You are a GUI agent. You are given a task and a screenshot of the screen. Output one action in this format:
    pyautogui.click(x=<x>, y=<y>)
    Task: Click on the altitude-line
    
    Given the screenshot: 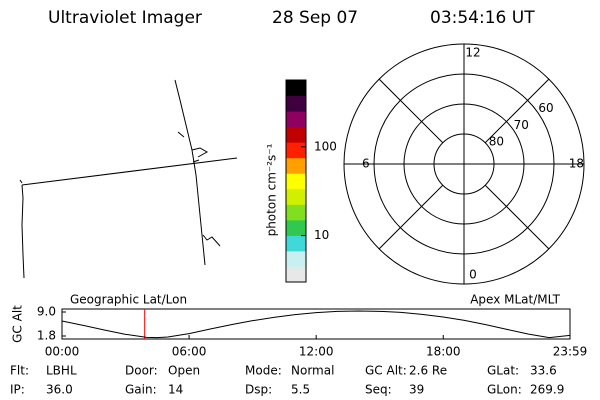 What is the action you would take?
    pyautogui.click(x=316, y=324)
    